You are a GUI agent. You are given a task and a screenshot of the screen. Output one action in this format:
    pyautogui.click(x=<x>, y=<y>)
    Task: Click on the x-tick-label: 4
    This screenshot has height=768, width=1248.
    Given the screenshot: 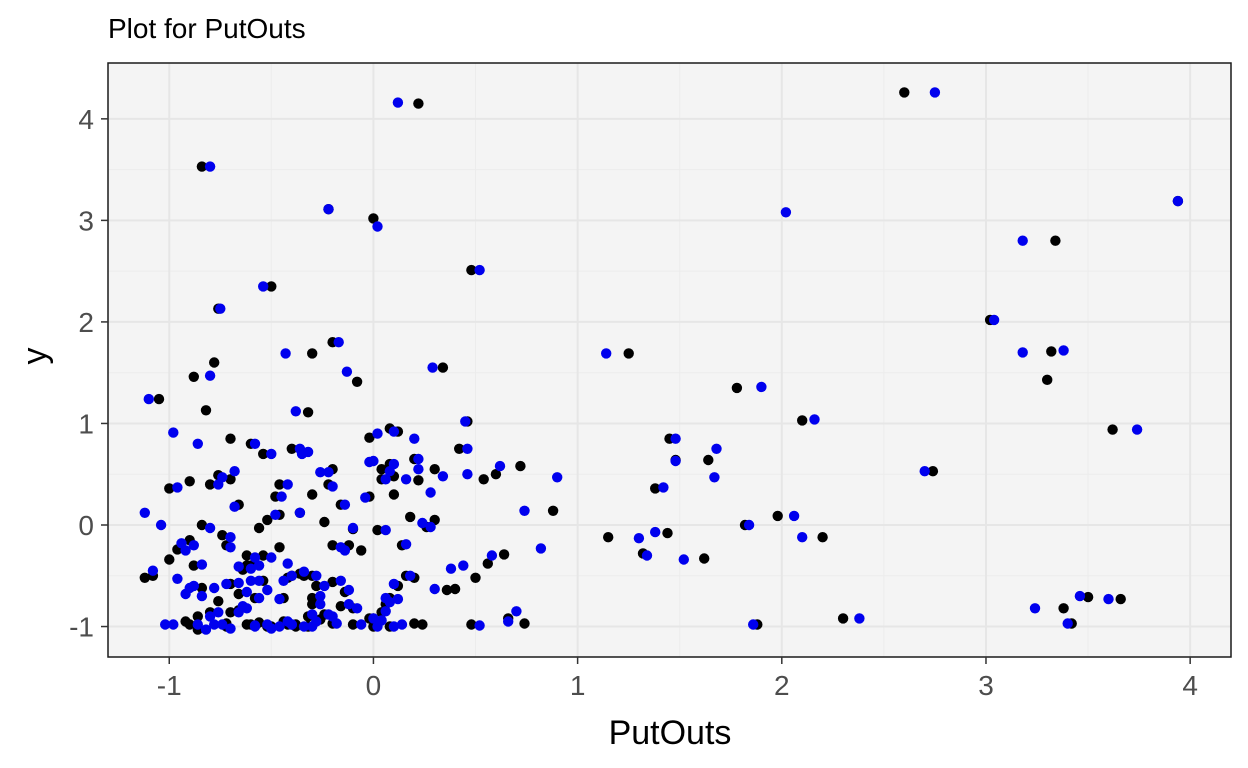 What is the action you would take?
    pyautogui.click(x=1190, y=685)
    